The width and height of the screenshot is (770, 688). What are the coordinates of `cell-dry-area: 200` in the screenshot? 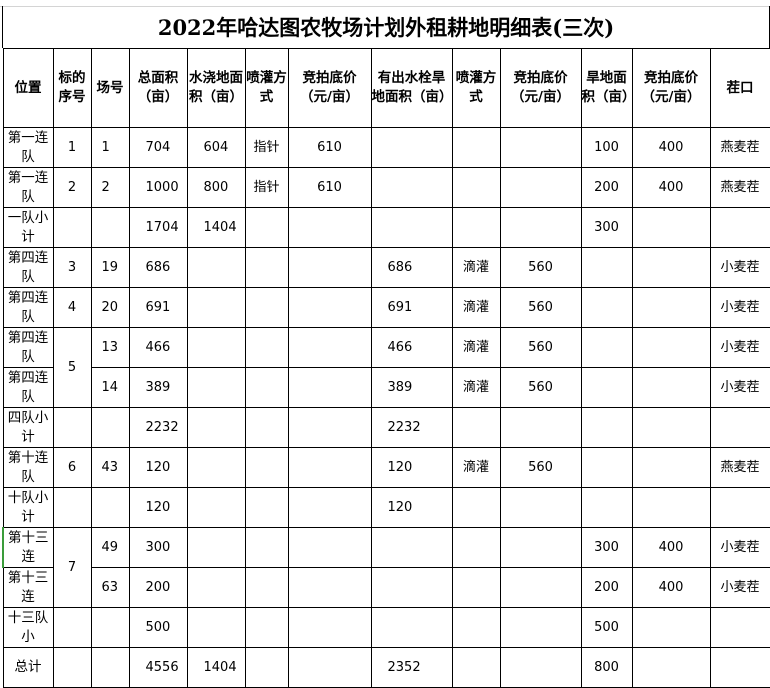 It's located at (606, 187).